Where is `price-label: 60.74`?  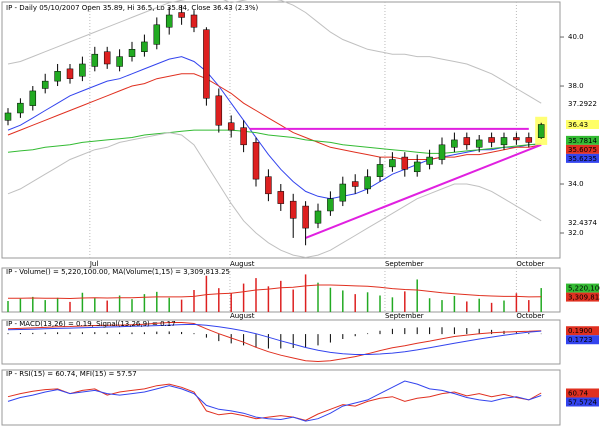 price-label: 60.74 is located at coordinates (578, 393).